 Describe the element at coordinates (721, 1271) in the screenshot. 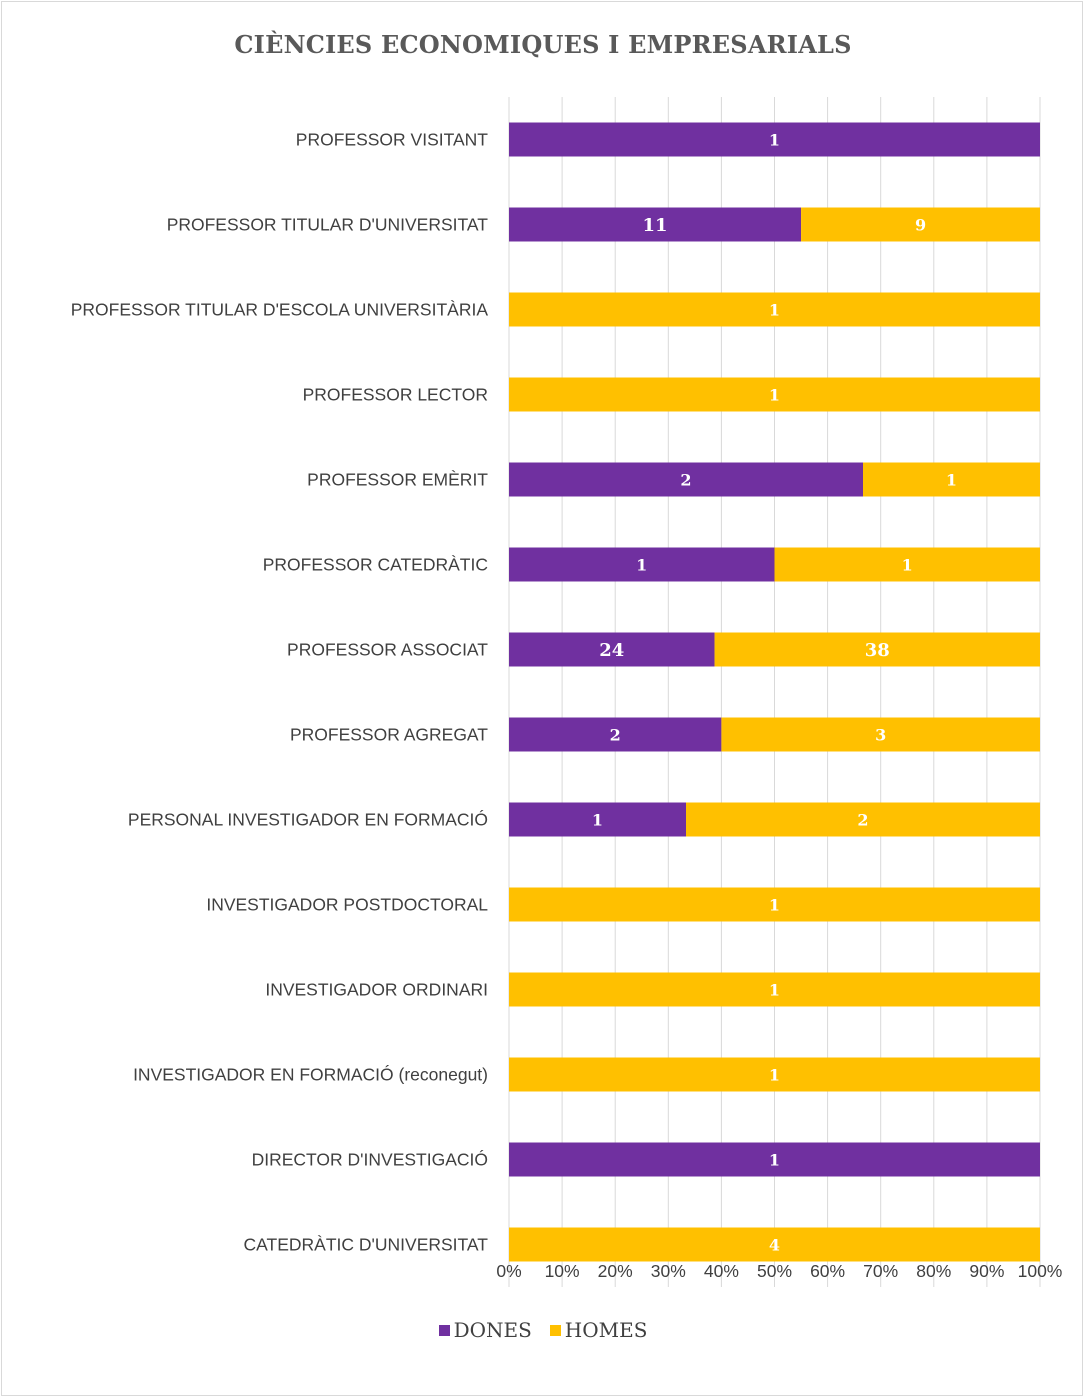

I see `x-tick-label: 40%` at that location.